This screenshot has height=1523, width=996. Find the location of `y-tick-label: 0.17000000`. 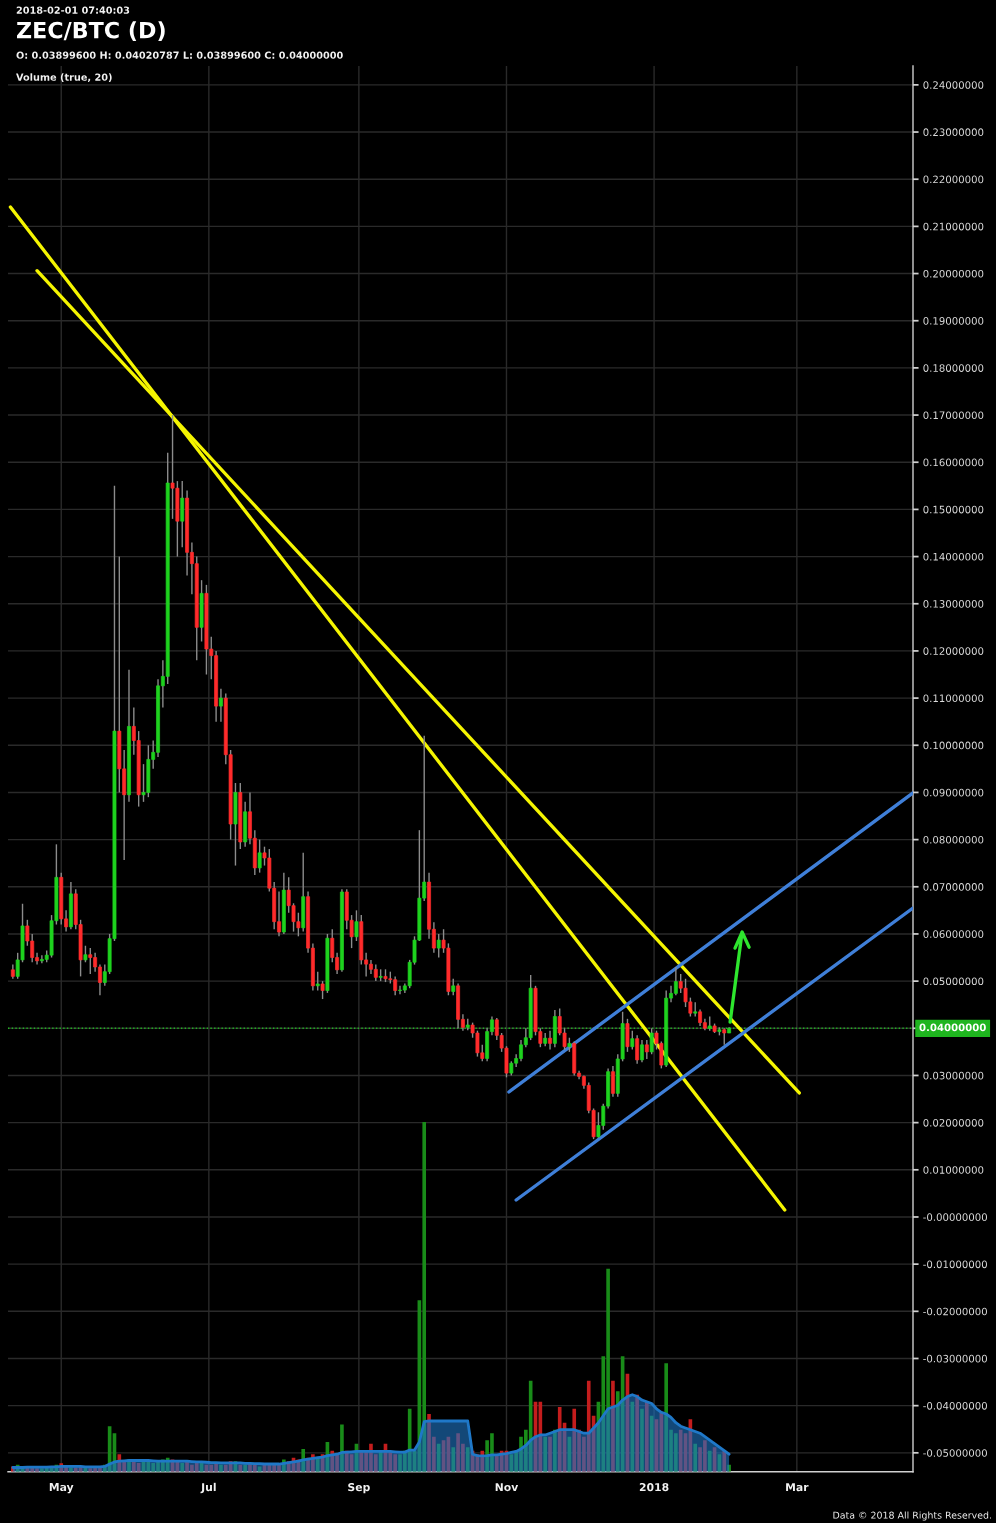

y-tick-label: 0.17000000 is located at coordinates (953, 415).